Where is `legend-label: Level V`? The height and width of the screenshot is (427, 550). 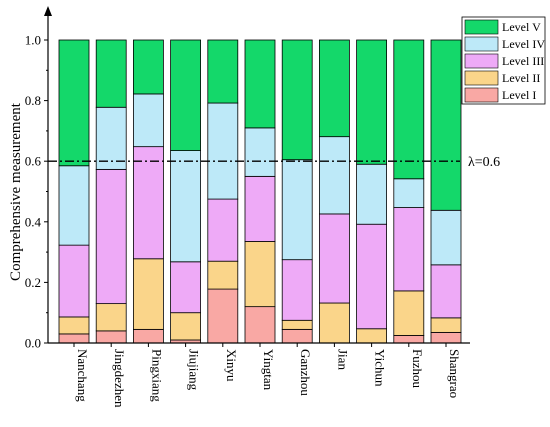
legend-label: Level V is located at coordinates (521, 27).